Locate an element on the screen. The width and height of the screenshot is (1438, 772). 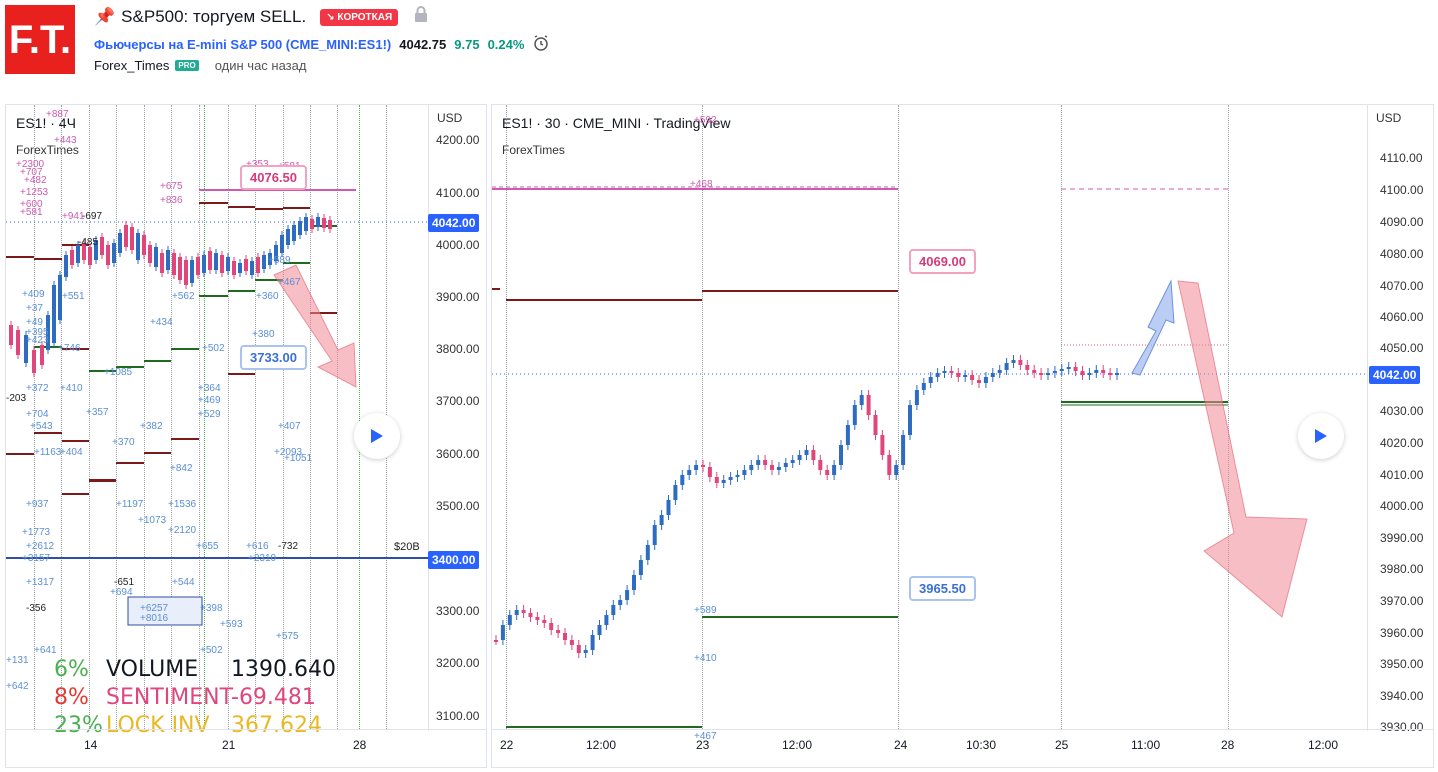
order-note: +704 is located at coordinates (37, 414).